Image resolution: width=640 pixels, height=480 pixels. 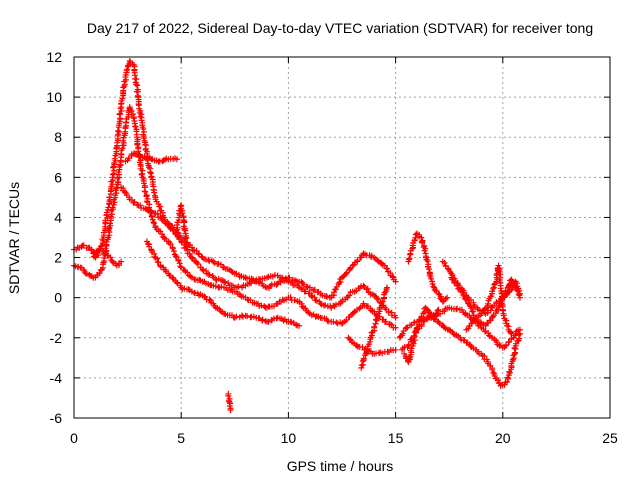 I want to click on x-tick-label: 20, so click(x=503, y=438).